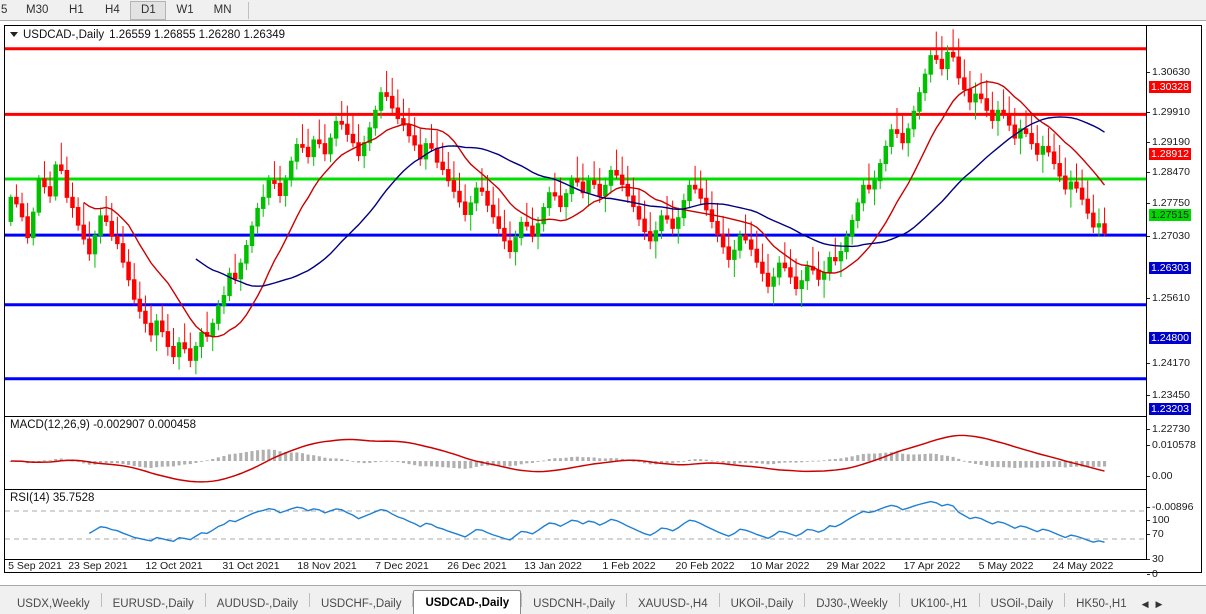  I want to click on price-label: 100, so click(1161, 520).